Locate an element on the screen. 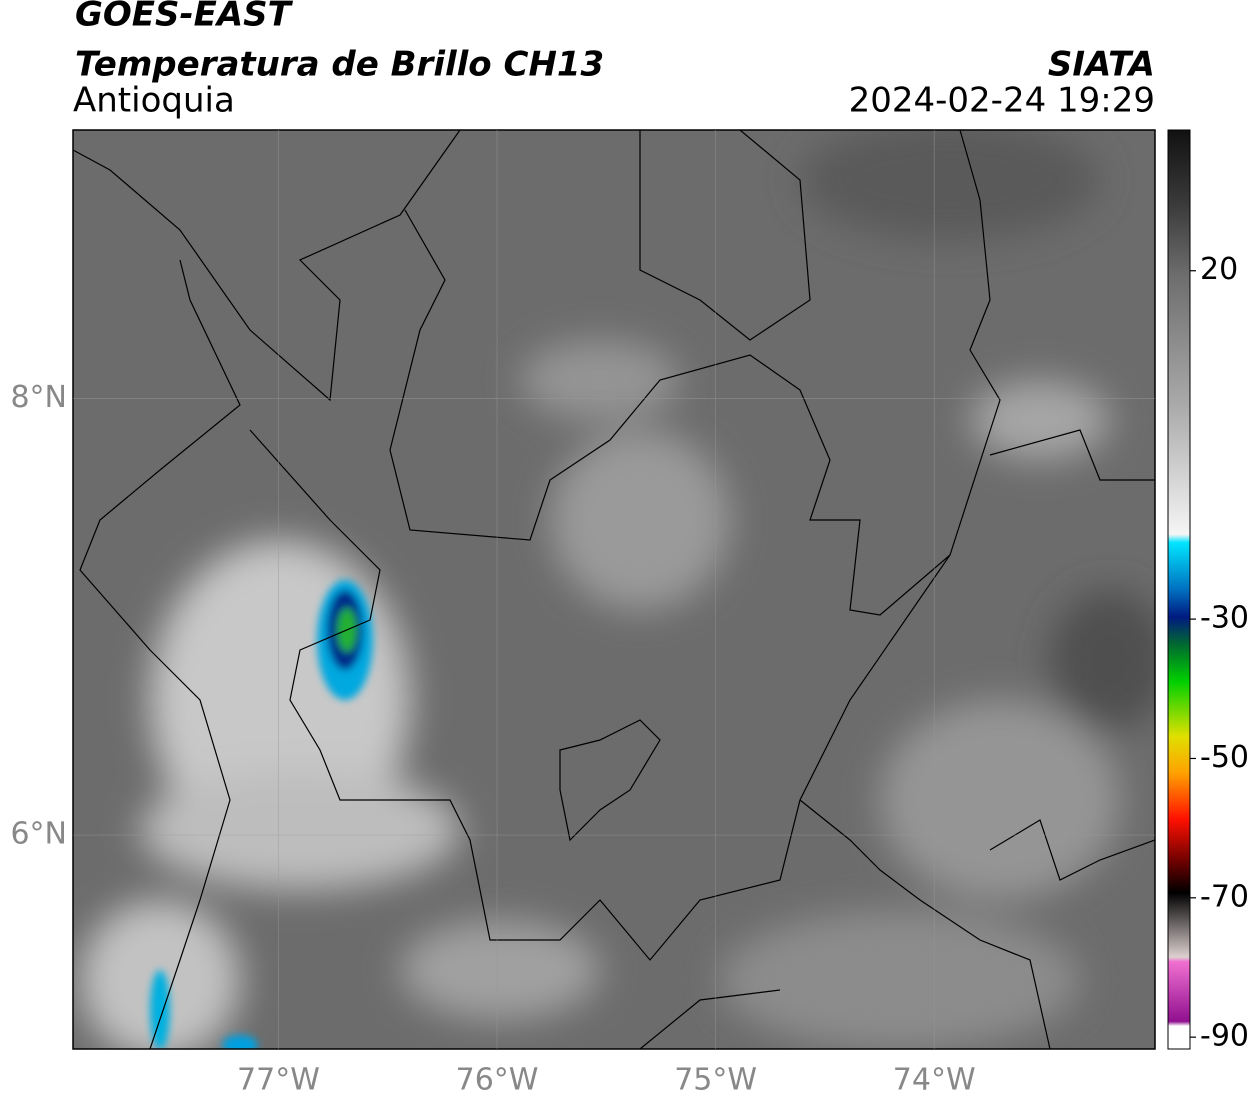  lat-tick-label: 8°N is located at coordinates (38, 397).